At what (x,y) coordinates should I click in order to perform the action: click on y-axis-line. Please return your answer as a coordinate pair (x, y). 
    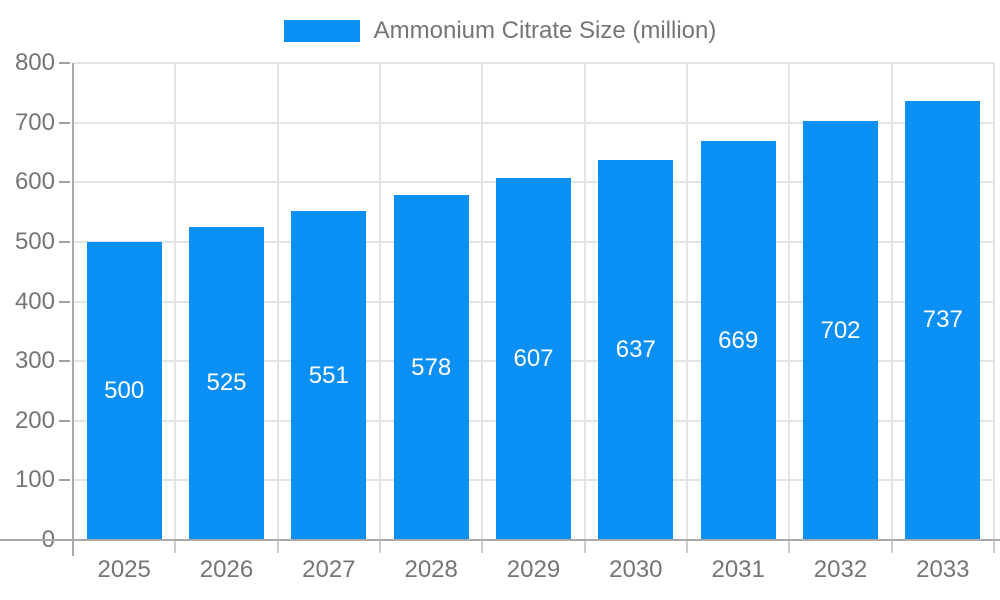
    Looking at the image, I should click on (73, 309).